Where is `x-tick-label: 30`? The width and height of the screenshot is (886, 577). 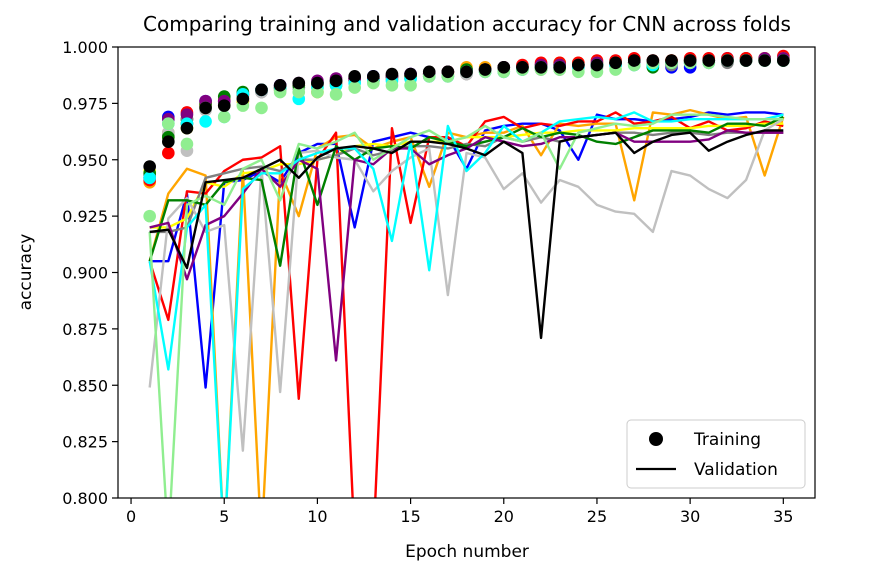
x-tick-label: 30 is located at coordinates (690, 516).